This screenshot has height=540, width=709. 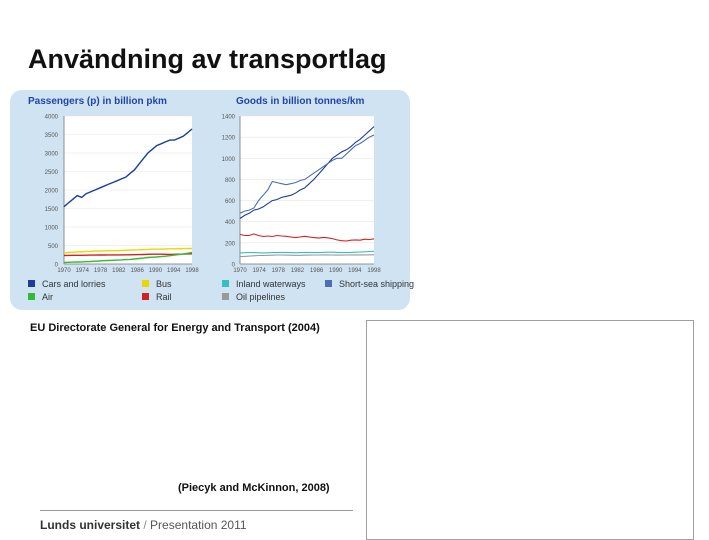 I want to click on chart-1-ytick-label: 1400, so click(x=229, y=118).